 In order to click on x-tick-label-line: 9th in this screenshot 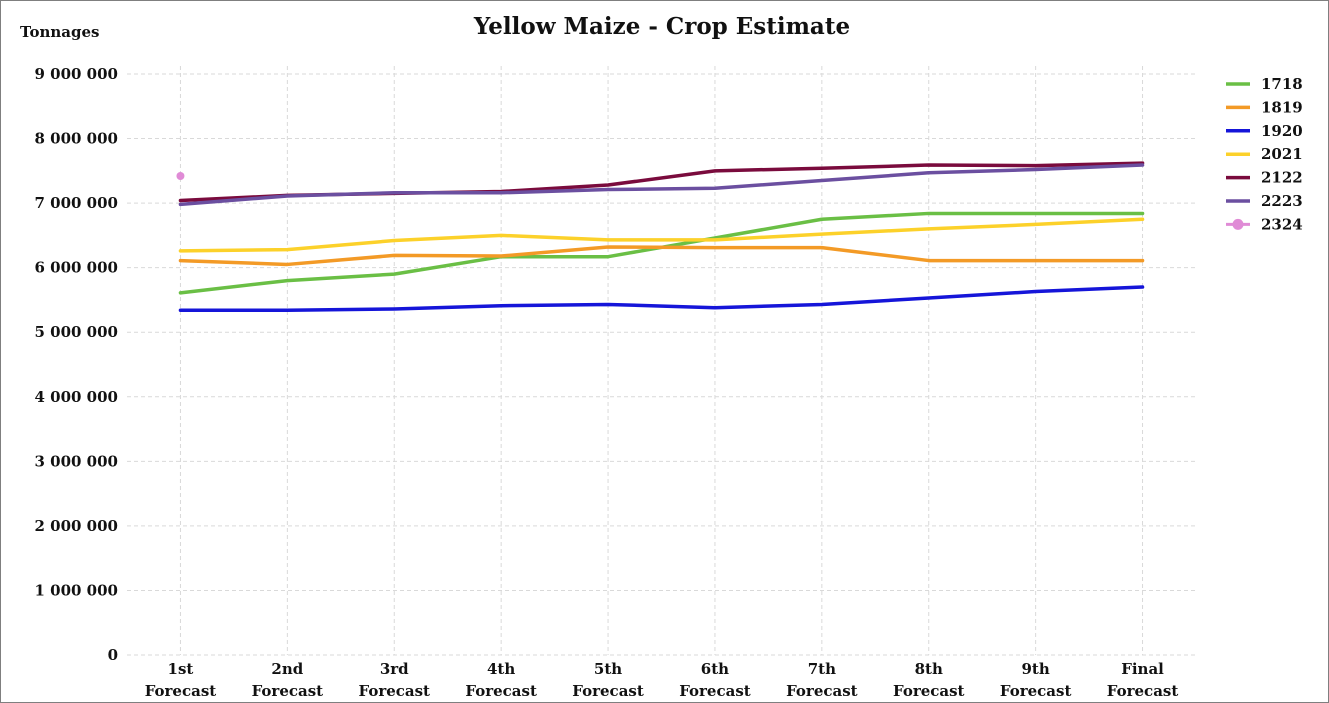, I will do `click(1036, 669)`.